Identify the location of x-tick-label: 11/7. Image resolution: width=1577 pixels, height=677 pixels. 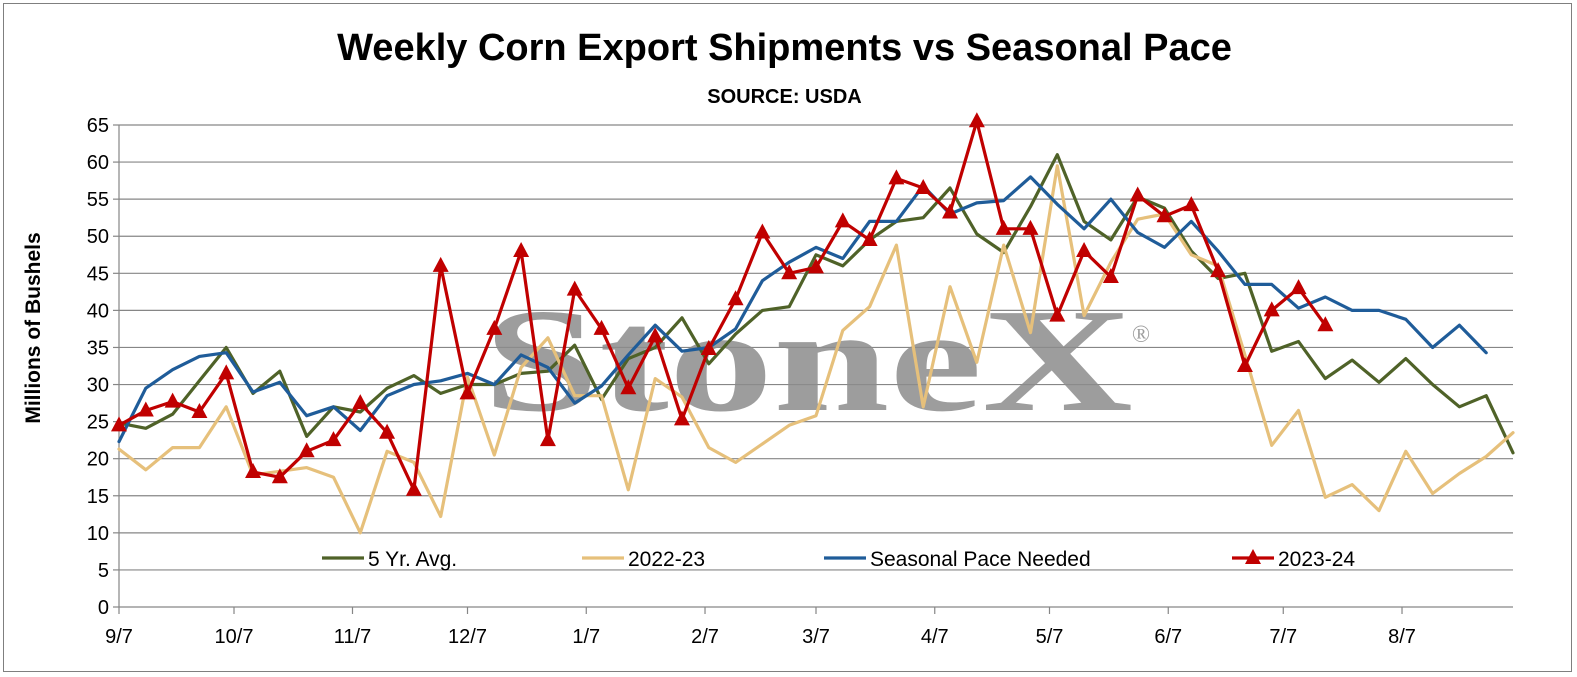
(352, 637).